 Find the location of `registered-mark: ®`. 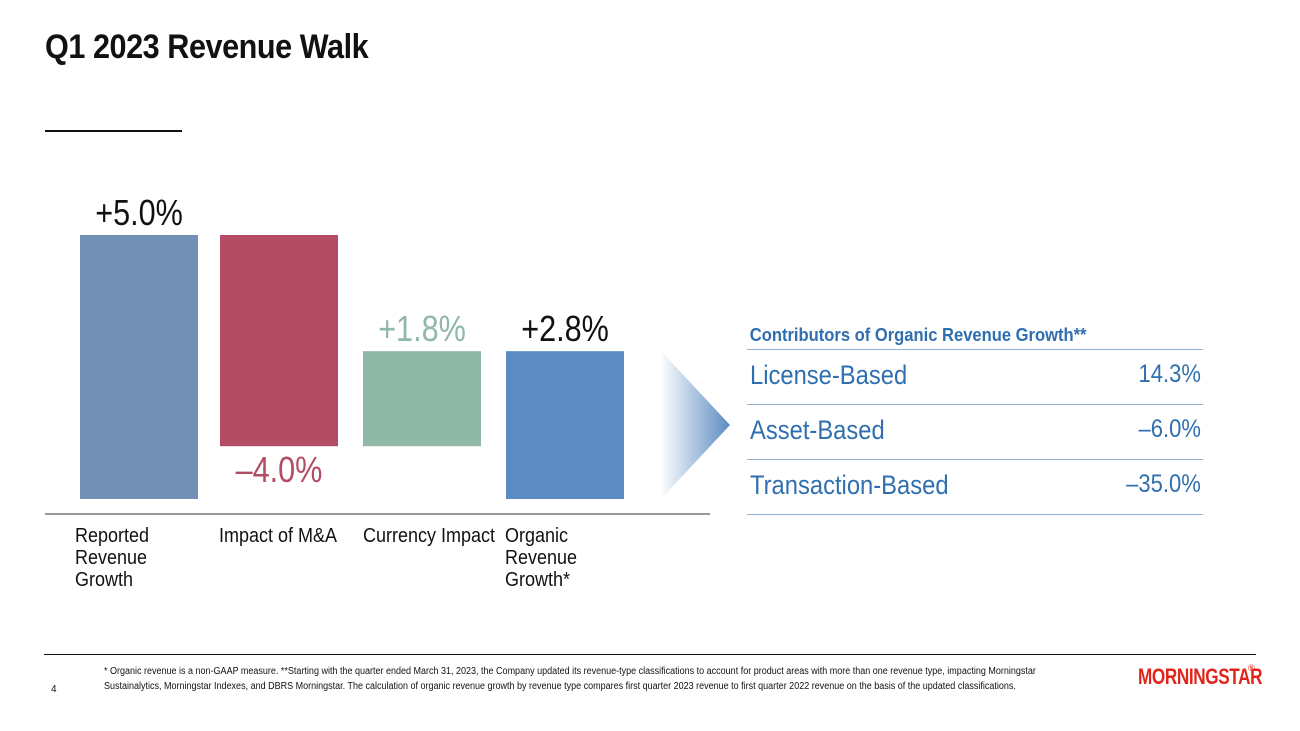

registered-mark: ® is located at coordinates (1251, 668).